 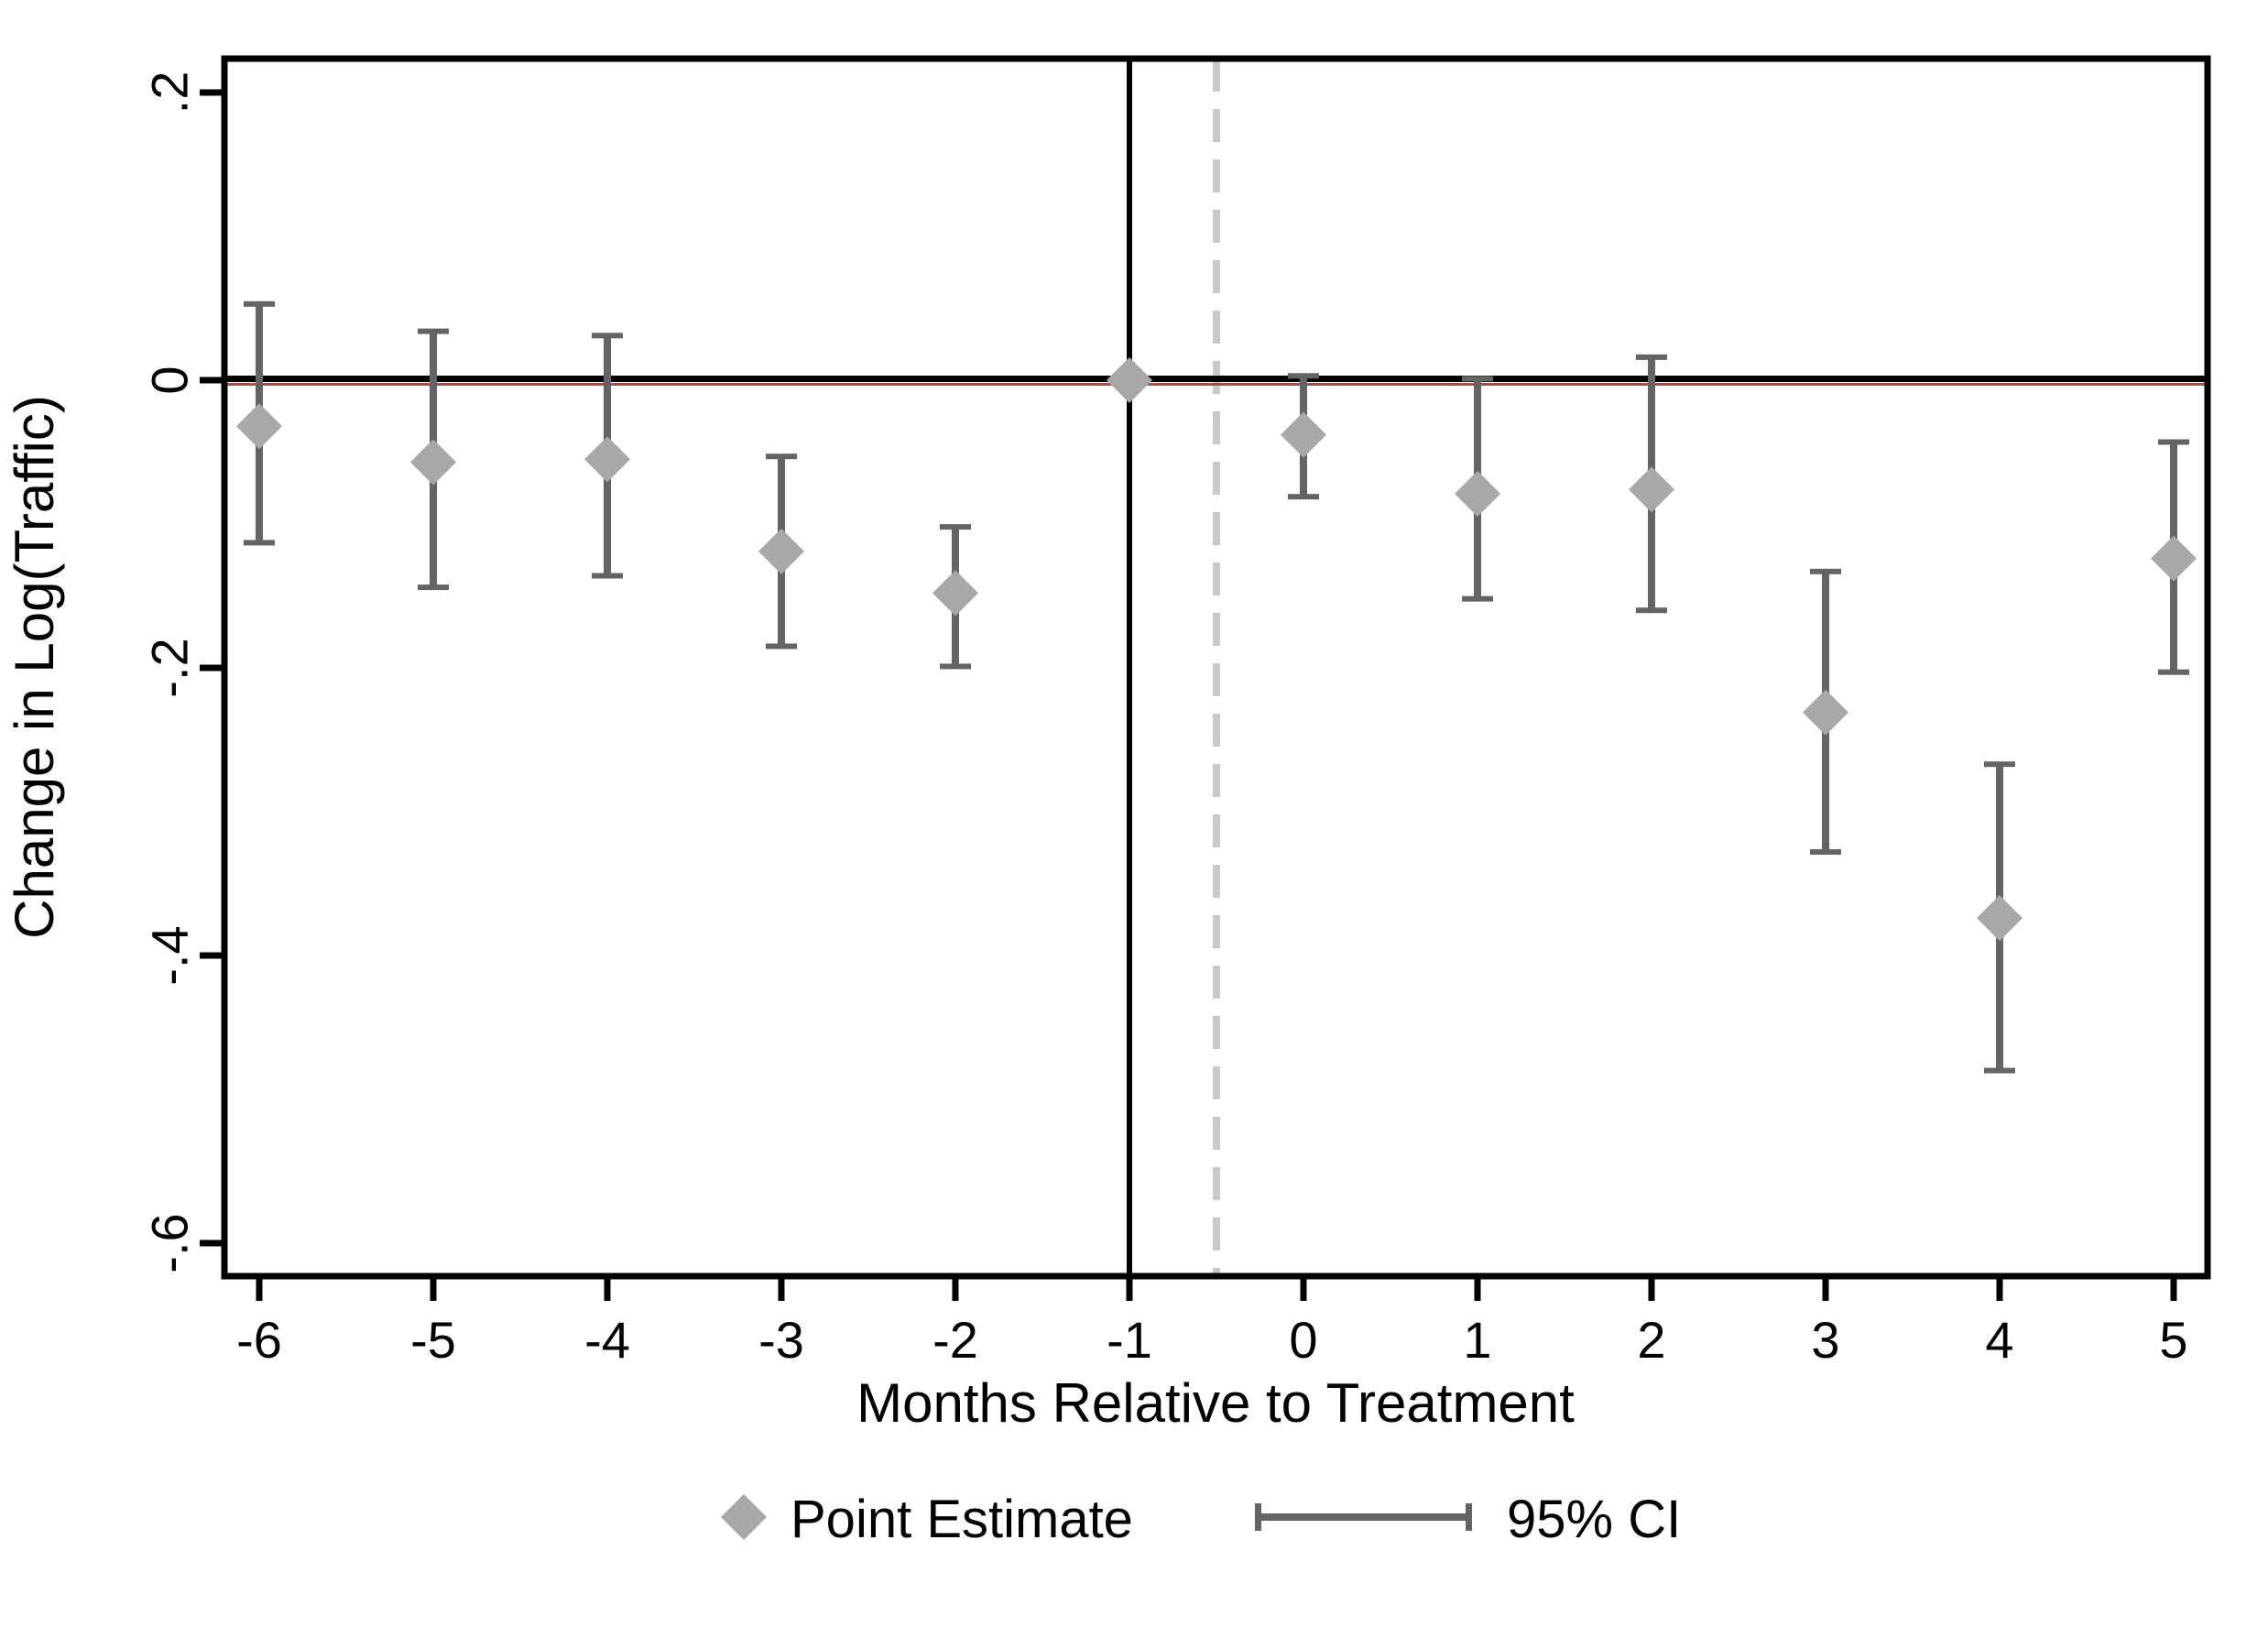 I want to click on legend-point-estimate-icon, so click(x=744, y=1517).